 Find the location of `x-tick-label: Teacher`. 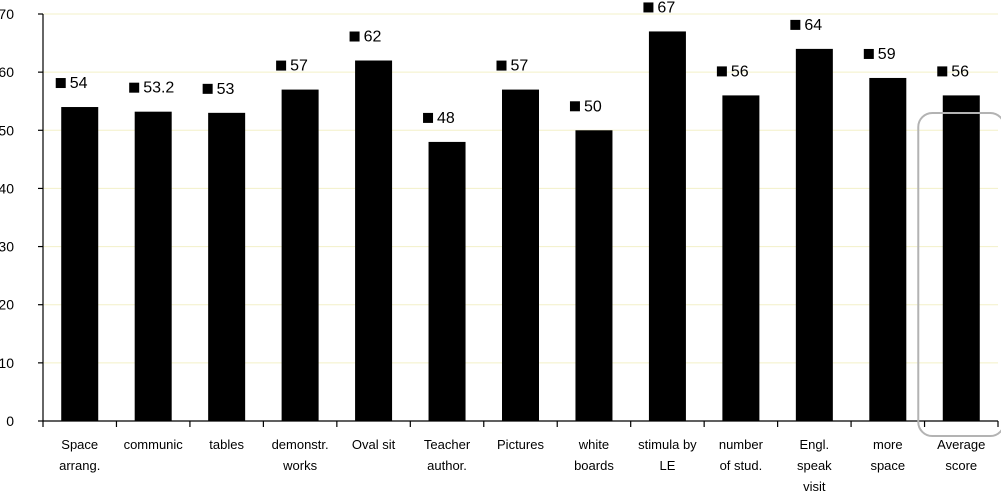

x-tick-label: Teacher is located at coordinates (447, 444).